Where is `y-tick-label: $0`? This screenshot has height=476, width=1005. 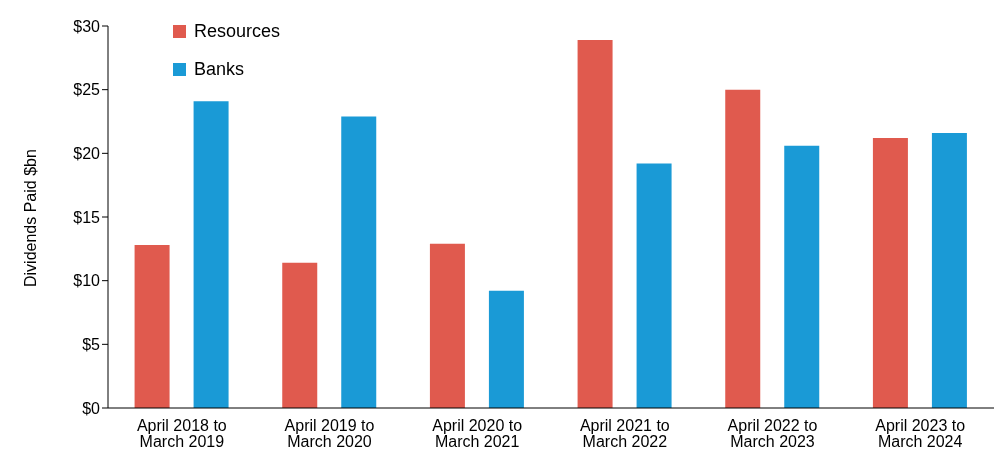
y-tick-label: $0 is located at coordinates (91, 408).